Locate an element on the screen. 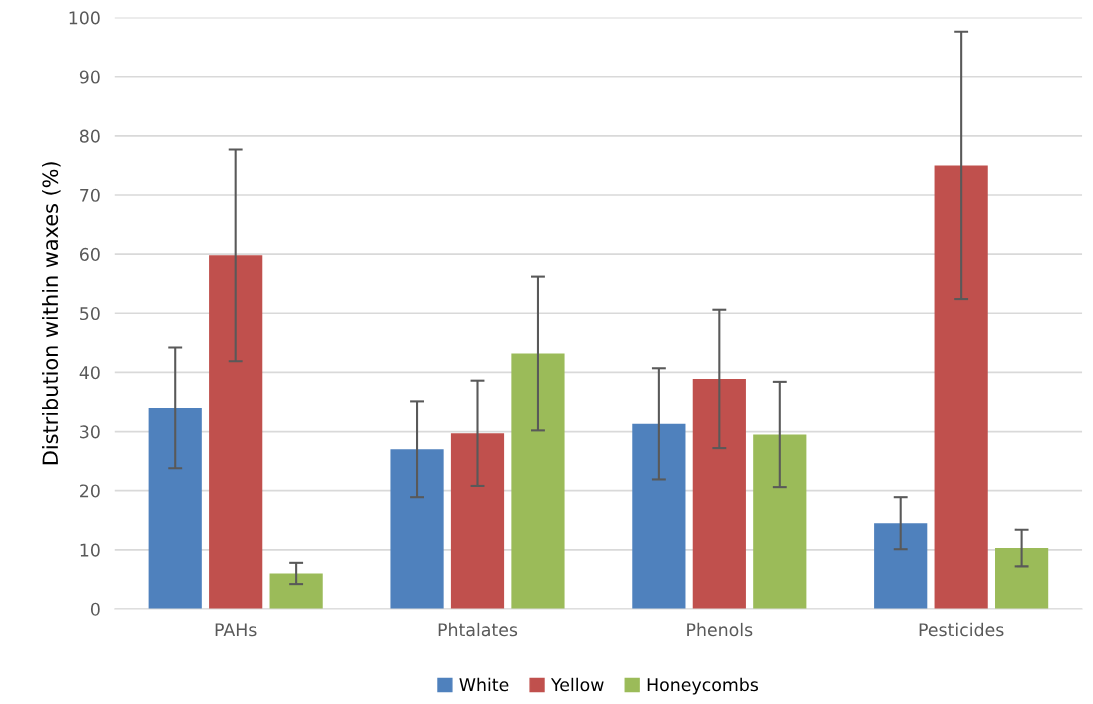  y-tick-label: 40 is located at coordinates (89, 373).